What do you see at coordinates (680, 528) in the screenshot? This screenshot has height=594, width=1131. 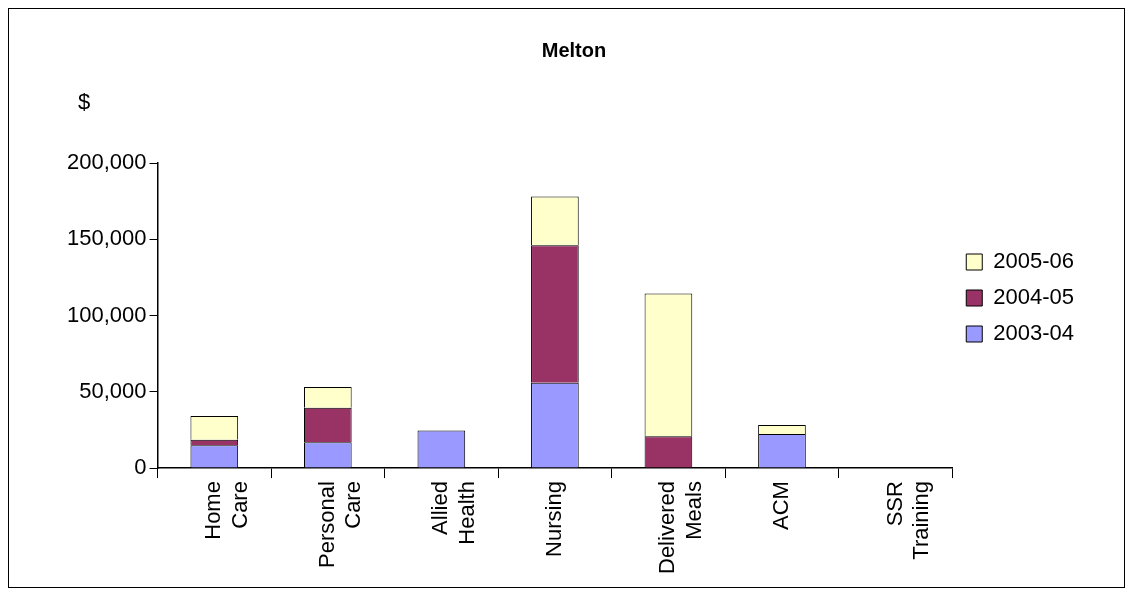 I see `x-tick-label: Delivered Meals` at bounding box center [680, 528].